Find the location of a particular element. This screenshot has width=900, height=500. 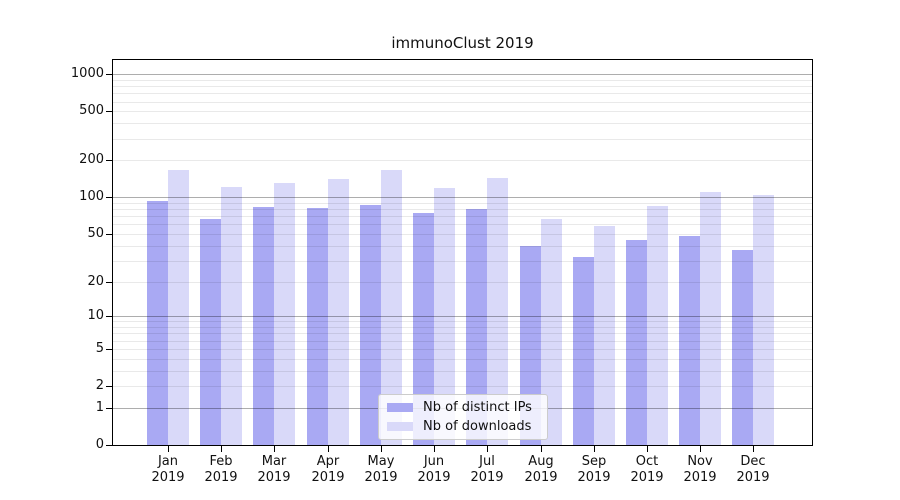

bar-downloads-oct is located at coordinates (657, 325).